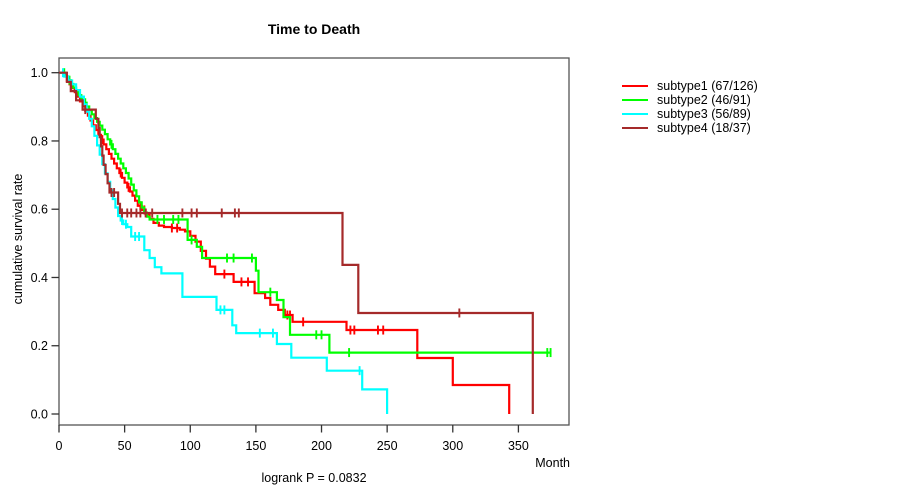 The width and height of the screenshot is (900, 500). Describe the element at coordinates (635, 100) in the screenshot. I see `legend-line-subtype2` at that location.